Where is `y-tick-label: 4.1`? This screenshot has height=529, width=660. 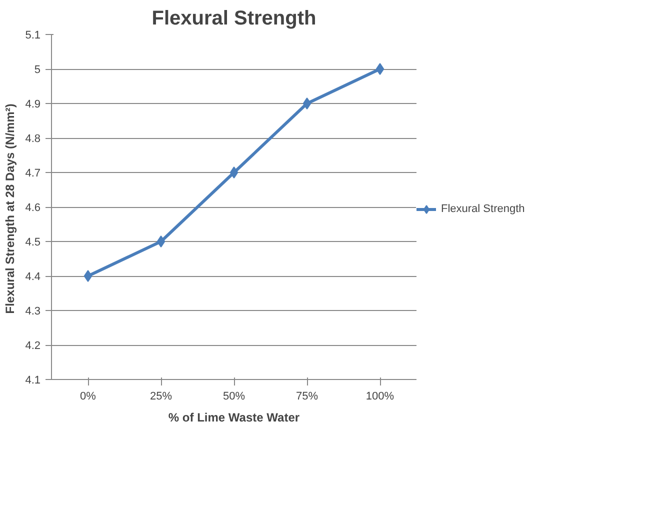
y-tick-label: 4.1 is located at coordinates (33, 380).